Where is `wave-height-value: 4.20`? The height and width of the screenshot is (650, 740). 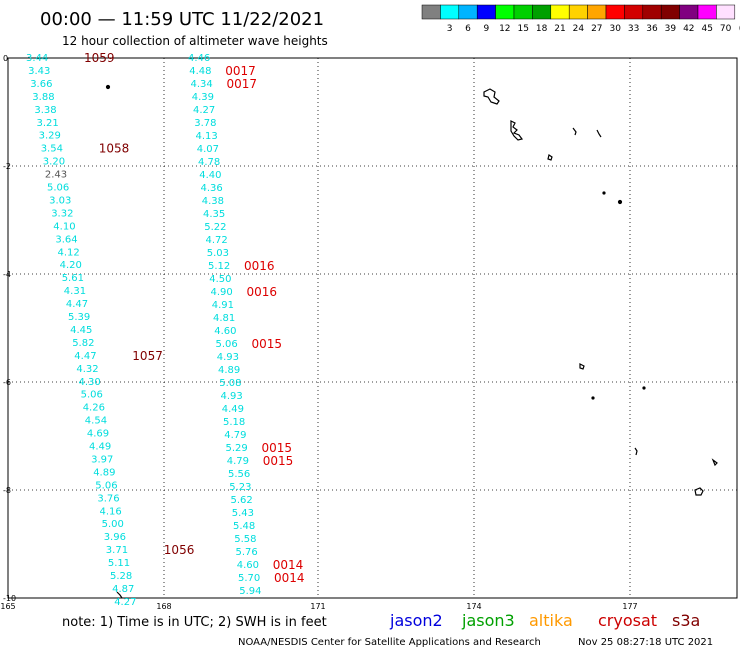
wave-height-value: 4.20 is located at coordinates (71, 265).